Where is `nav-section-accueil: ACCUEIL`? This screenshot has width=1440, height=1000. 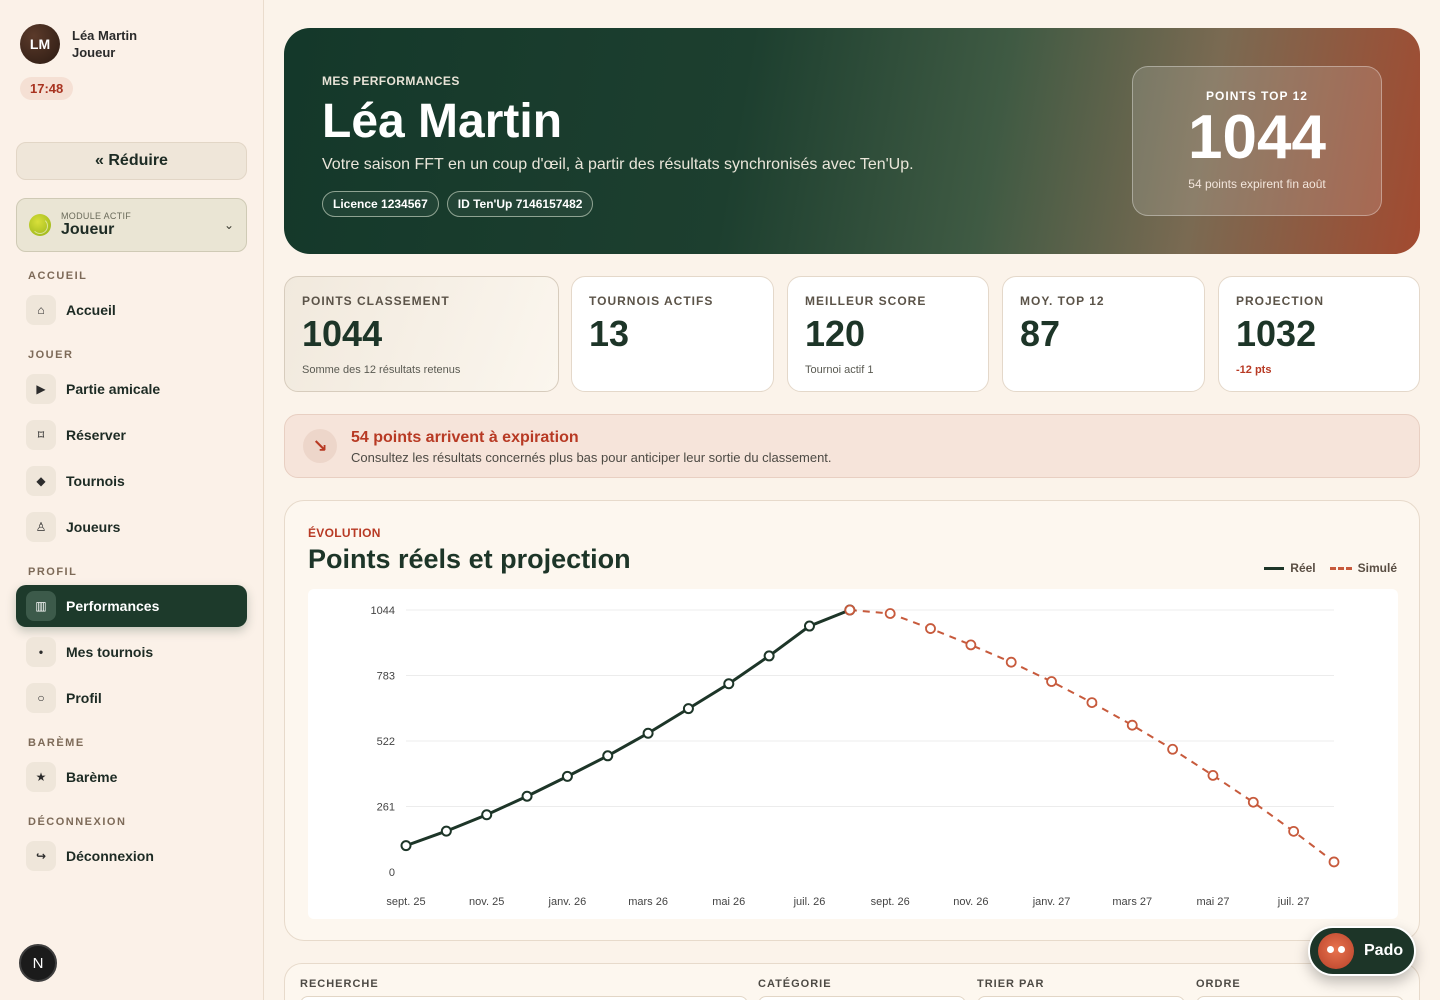
nav-section-accueil: ACCUEIL is located at coordinates (58, 276).